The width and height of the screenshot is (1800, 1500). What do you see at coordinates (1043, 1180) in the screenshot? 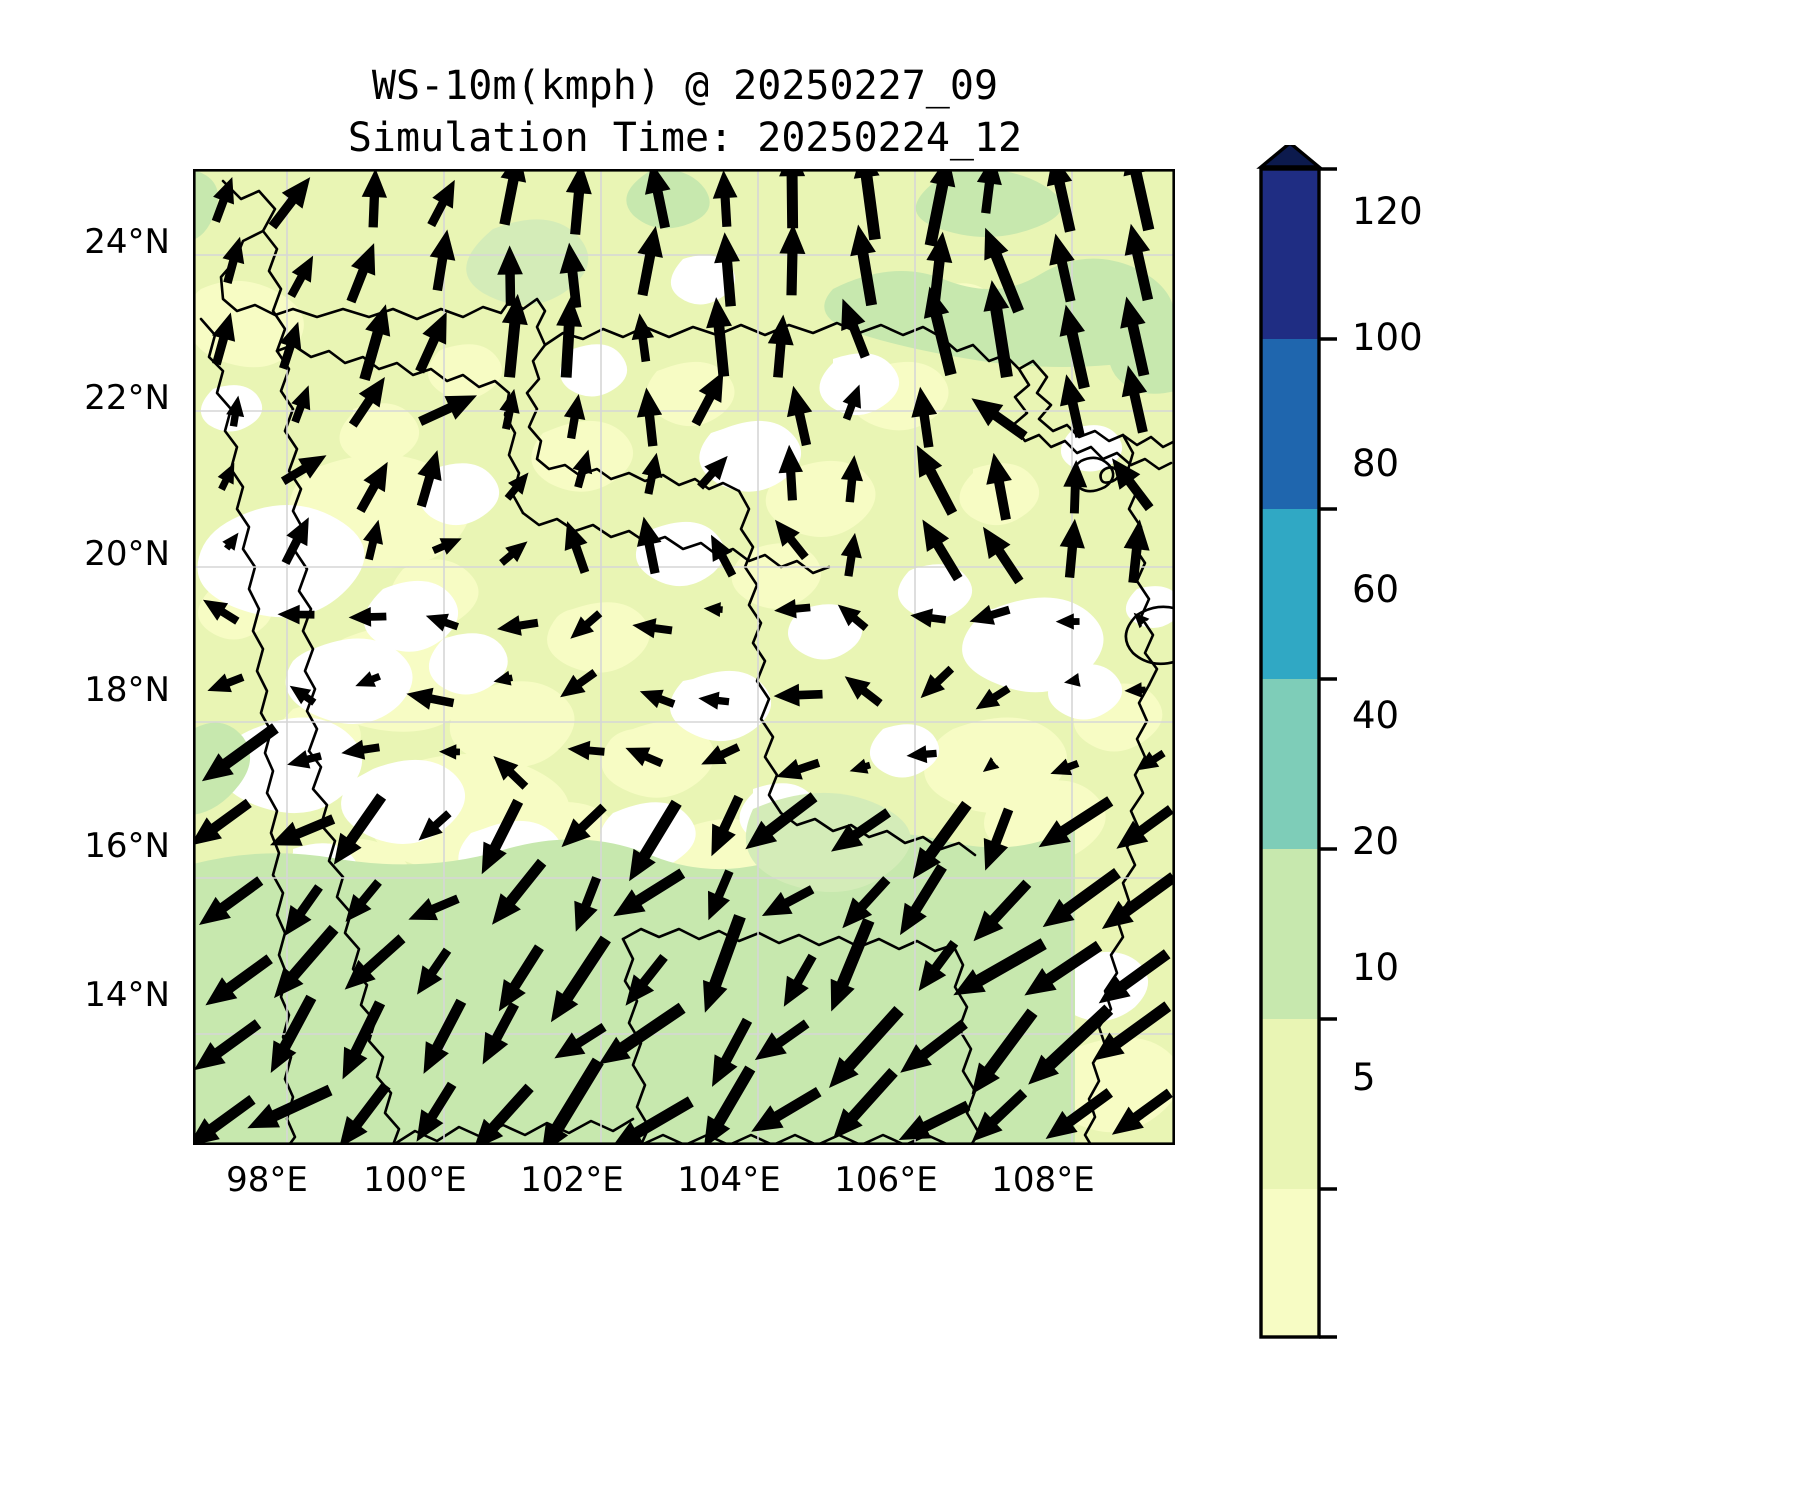
I see `xtick-label-108E: 108°E` at bounding box center [1043, 1180].